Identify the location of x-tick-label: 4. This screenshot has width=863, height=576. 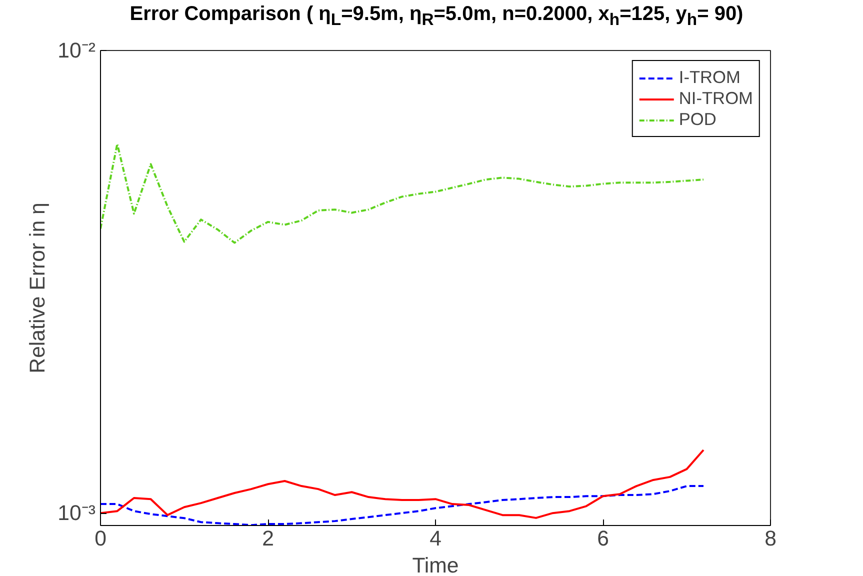
(436, 538).